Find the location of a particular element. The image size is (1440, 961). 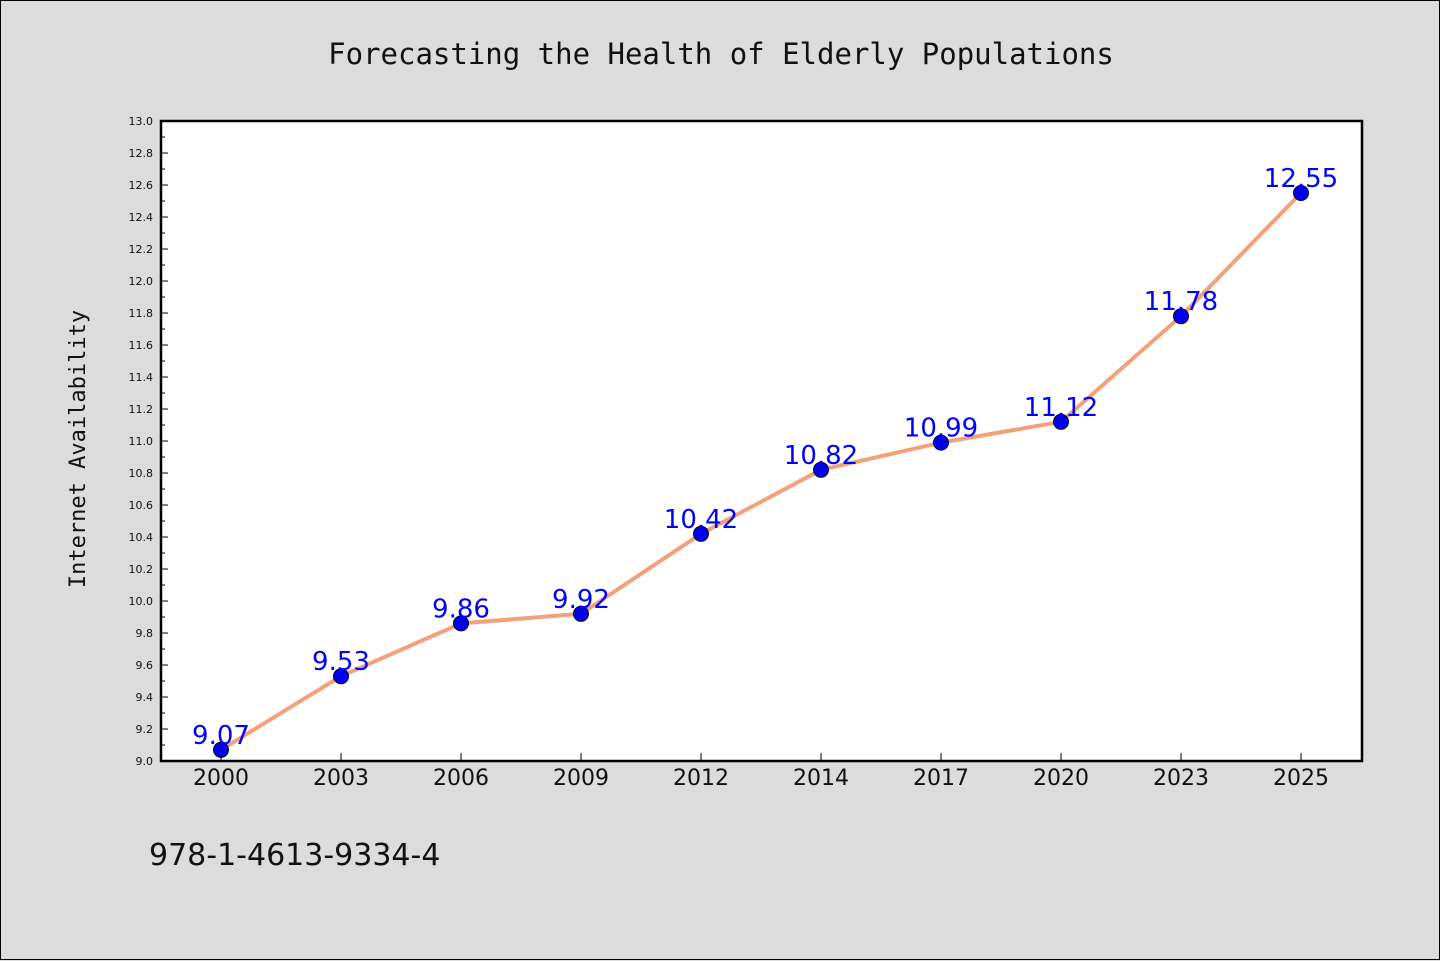

data-label: 10.82 is located at coordinates (821, 456).